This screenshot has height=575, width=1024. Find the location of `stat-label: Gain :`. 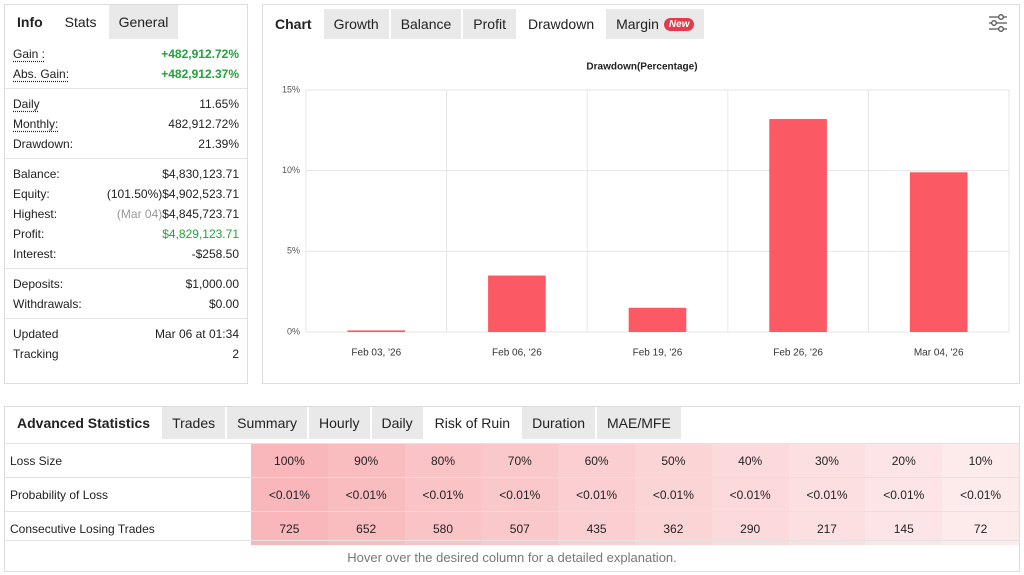

stat-label: Gain : is located at coordinates (29, 54).